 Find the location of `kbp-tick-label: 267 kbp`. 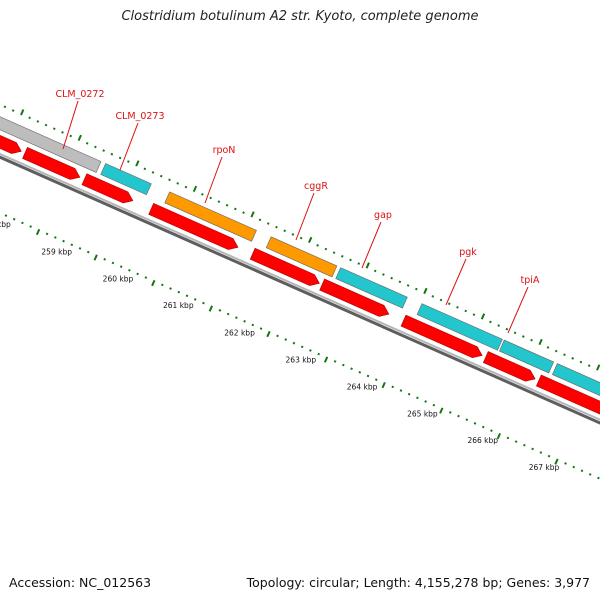

kbp-tick-label: 267 kbp is located at coordinates (544, 467).